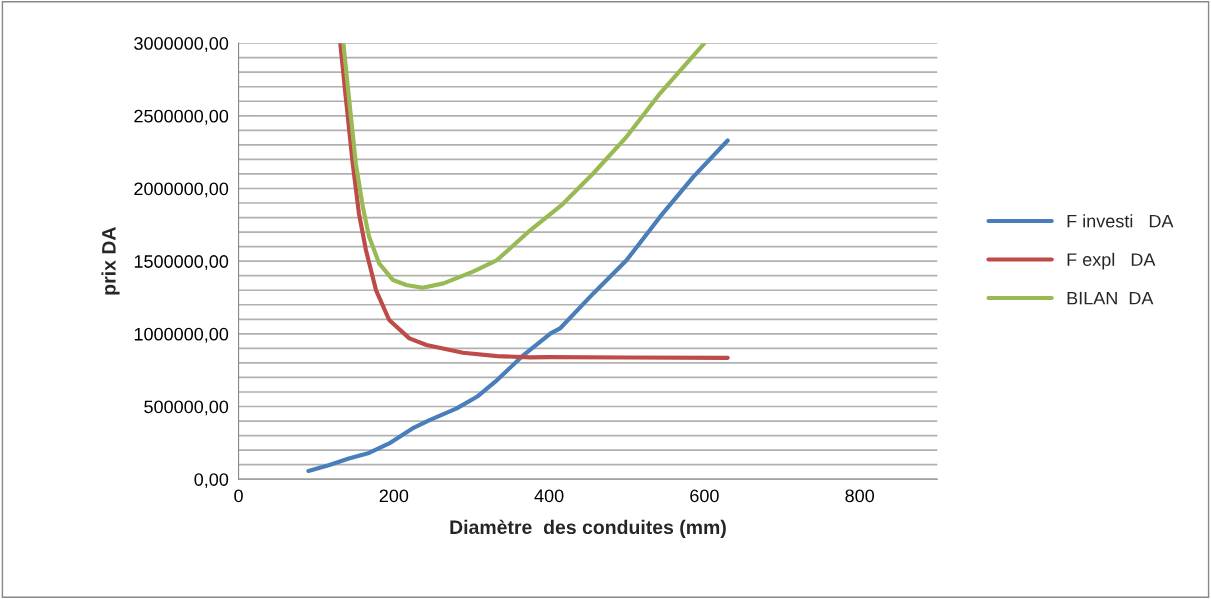  What do you see at coordinates (181, 190) in the screenshot?
I see `y-tick-label: 2000000,00` at bounding box center [181, 190].